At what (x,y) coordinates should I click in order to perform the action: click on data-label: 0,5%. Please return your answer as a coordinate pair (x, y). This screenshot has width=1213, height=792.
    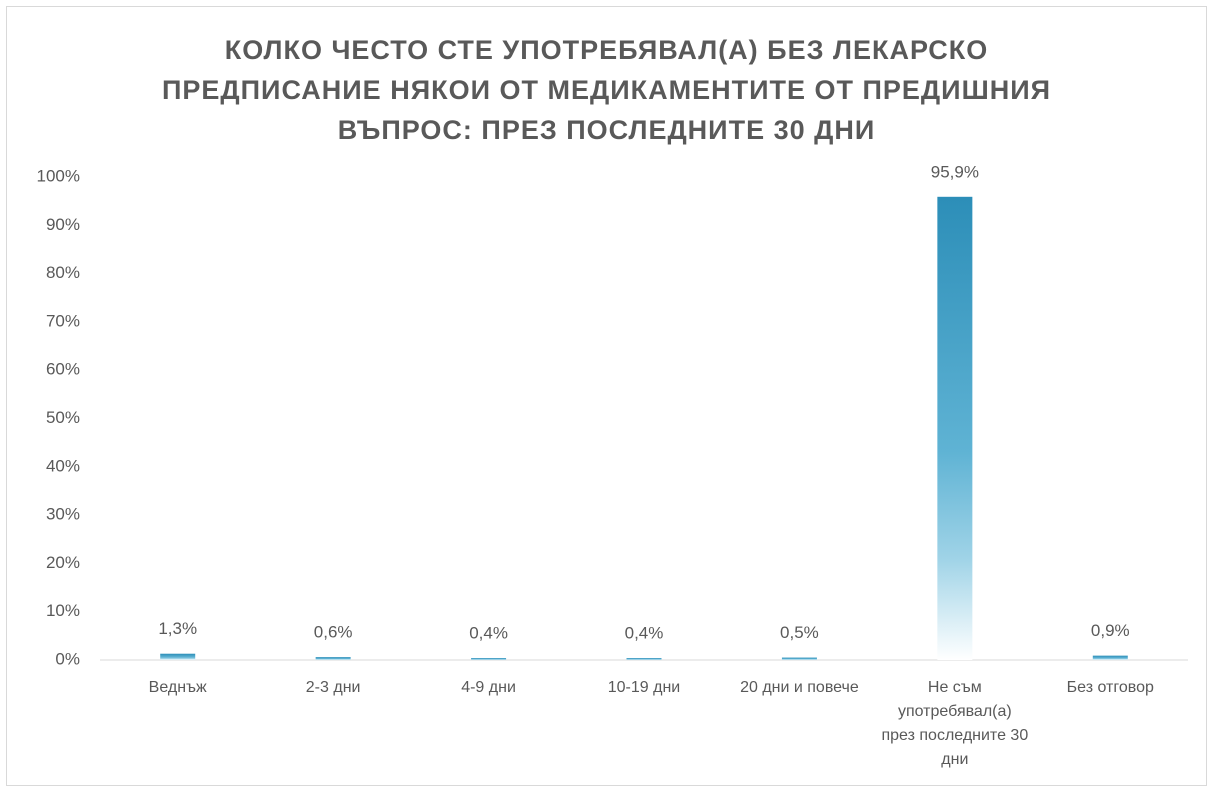
    Looking at the image, I should click on (799, 632).